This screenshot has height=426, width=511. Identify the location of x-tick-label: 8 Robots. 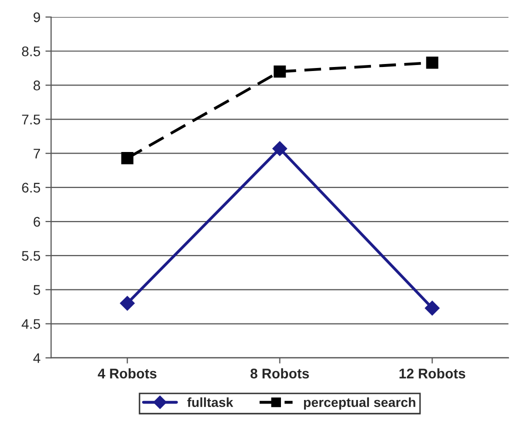
(279, 373).